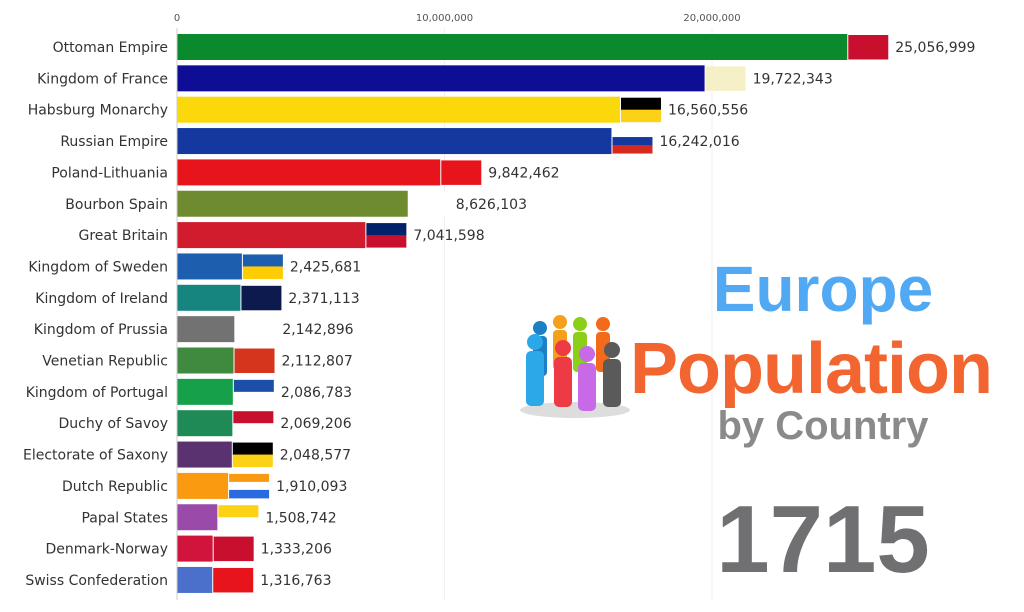  What do you see at coordinates (317, 330) in the screenshot?
I see `value-label: 2,142,896` at bounding box center [317, 330].